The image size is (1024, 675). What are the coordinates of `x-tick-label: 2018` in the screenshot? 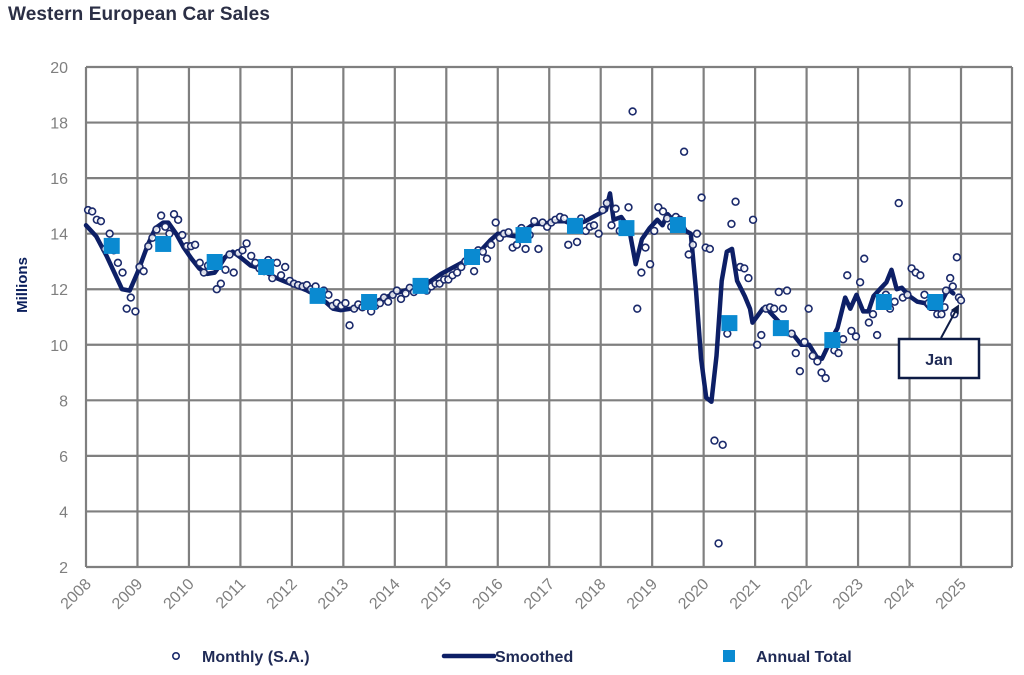 It's located at (590, 594).